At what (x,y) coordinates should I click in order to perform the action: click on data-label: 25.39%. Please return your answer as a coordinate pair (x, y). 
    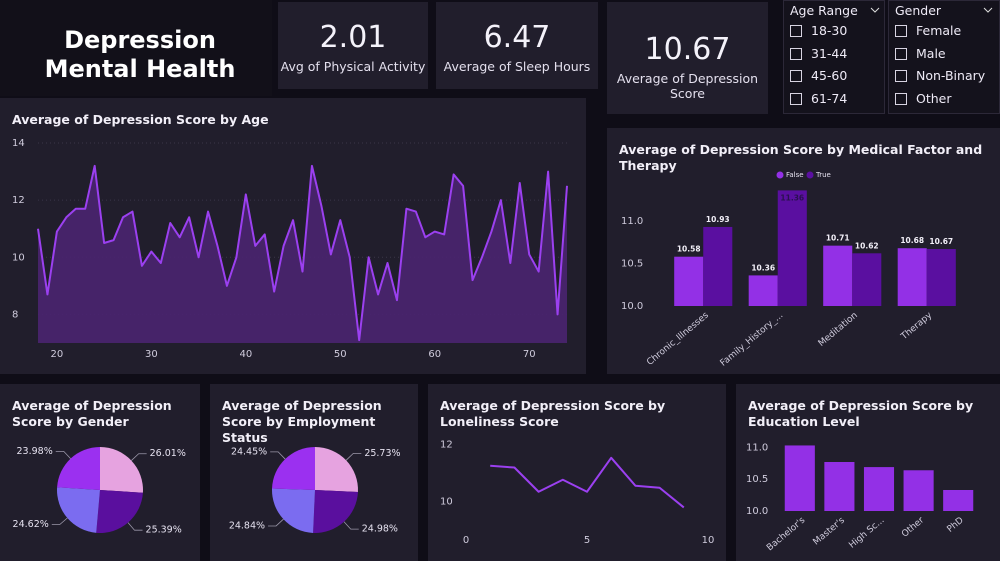
    Looking at the image, I should click on (164, 530).